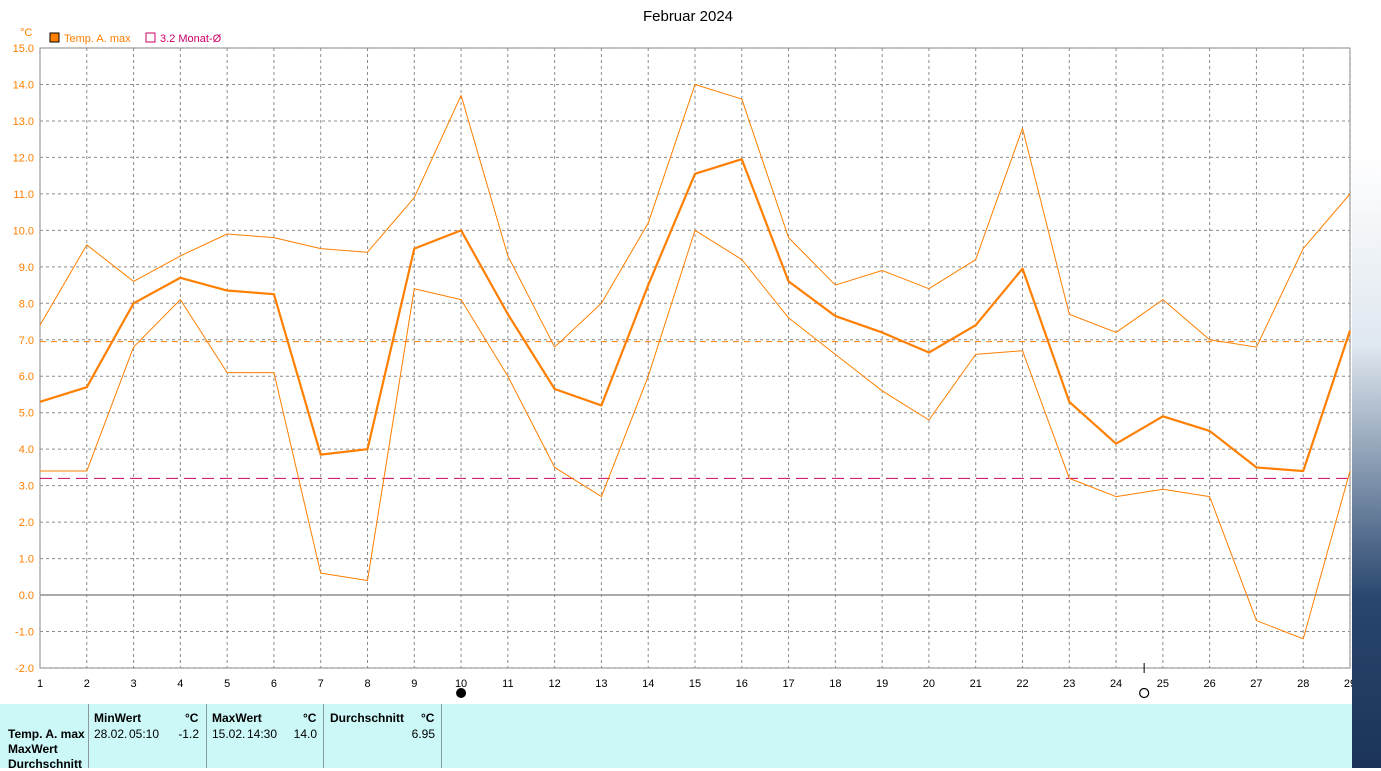  I want to click on stats-min-value: -1.2, so click(188, 734).